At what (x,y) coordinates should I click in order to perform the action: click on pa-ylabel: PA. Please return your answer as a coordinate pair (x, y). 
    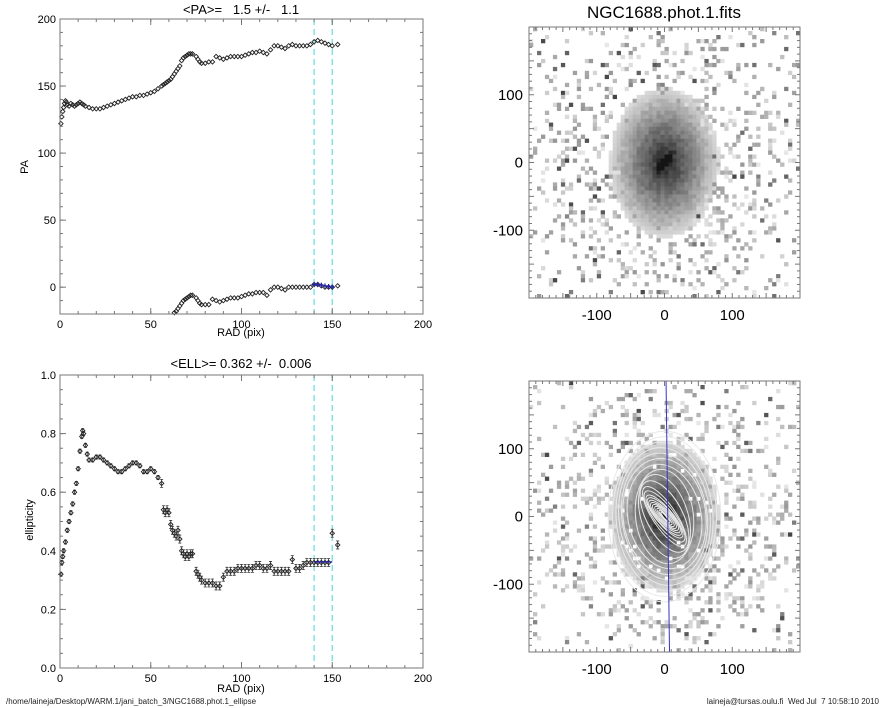
    Looking at the image, I should click on (25, 166).